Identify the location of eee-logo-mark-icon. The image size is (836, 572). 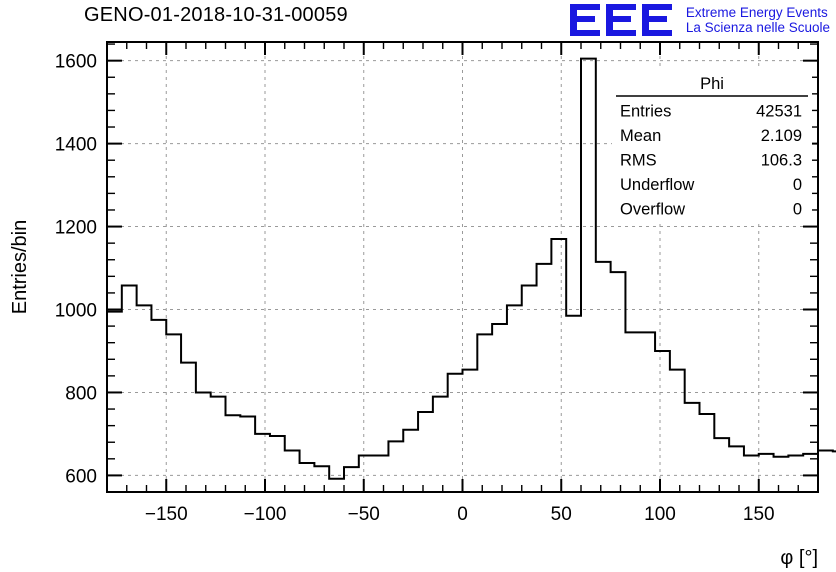
(620, 20).